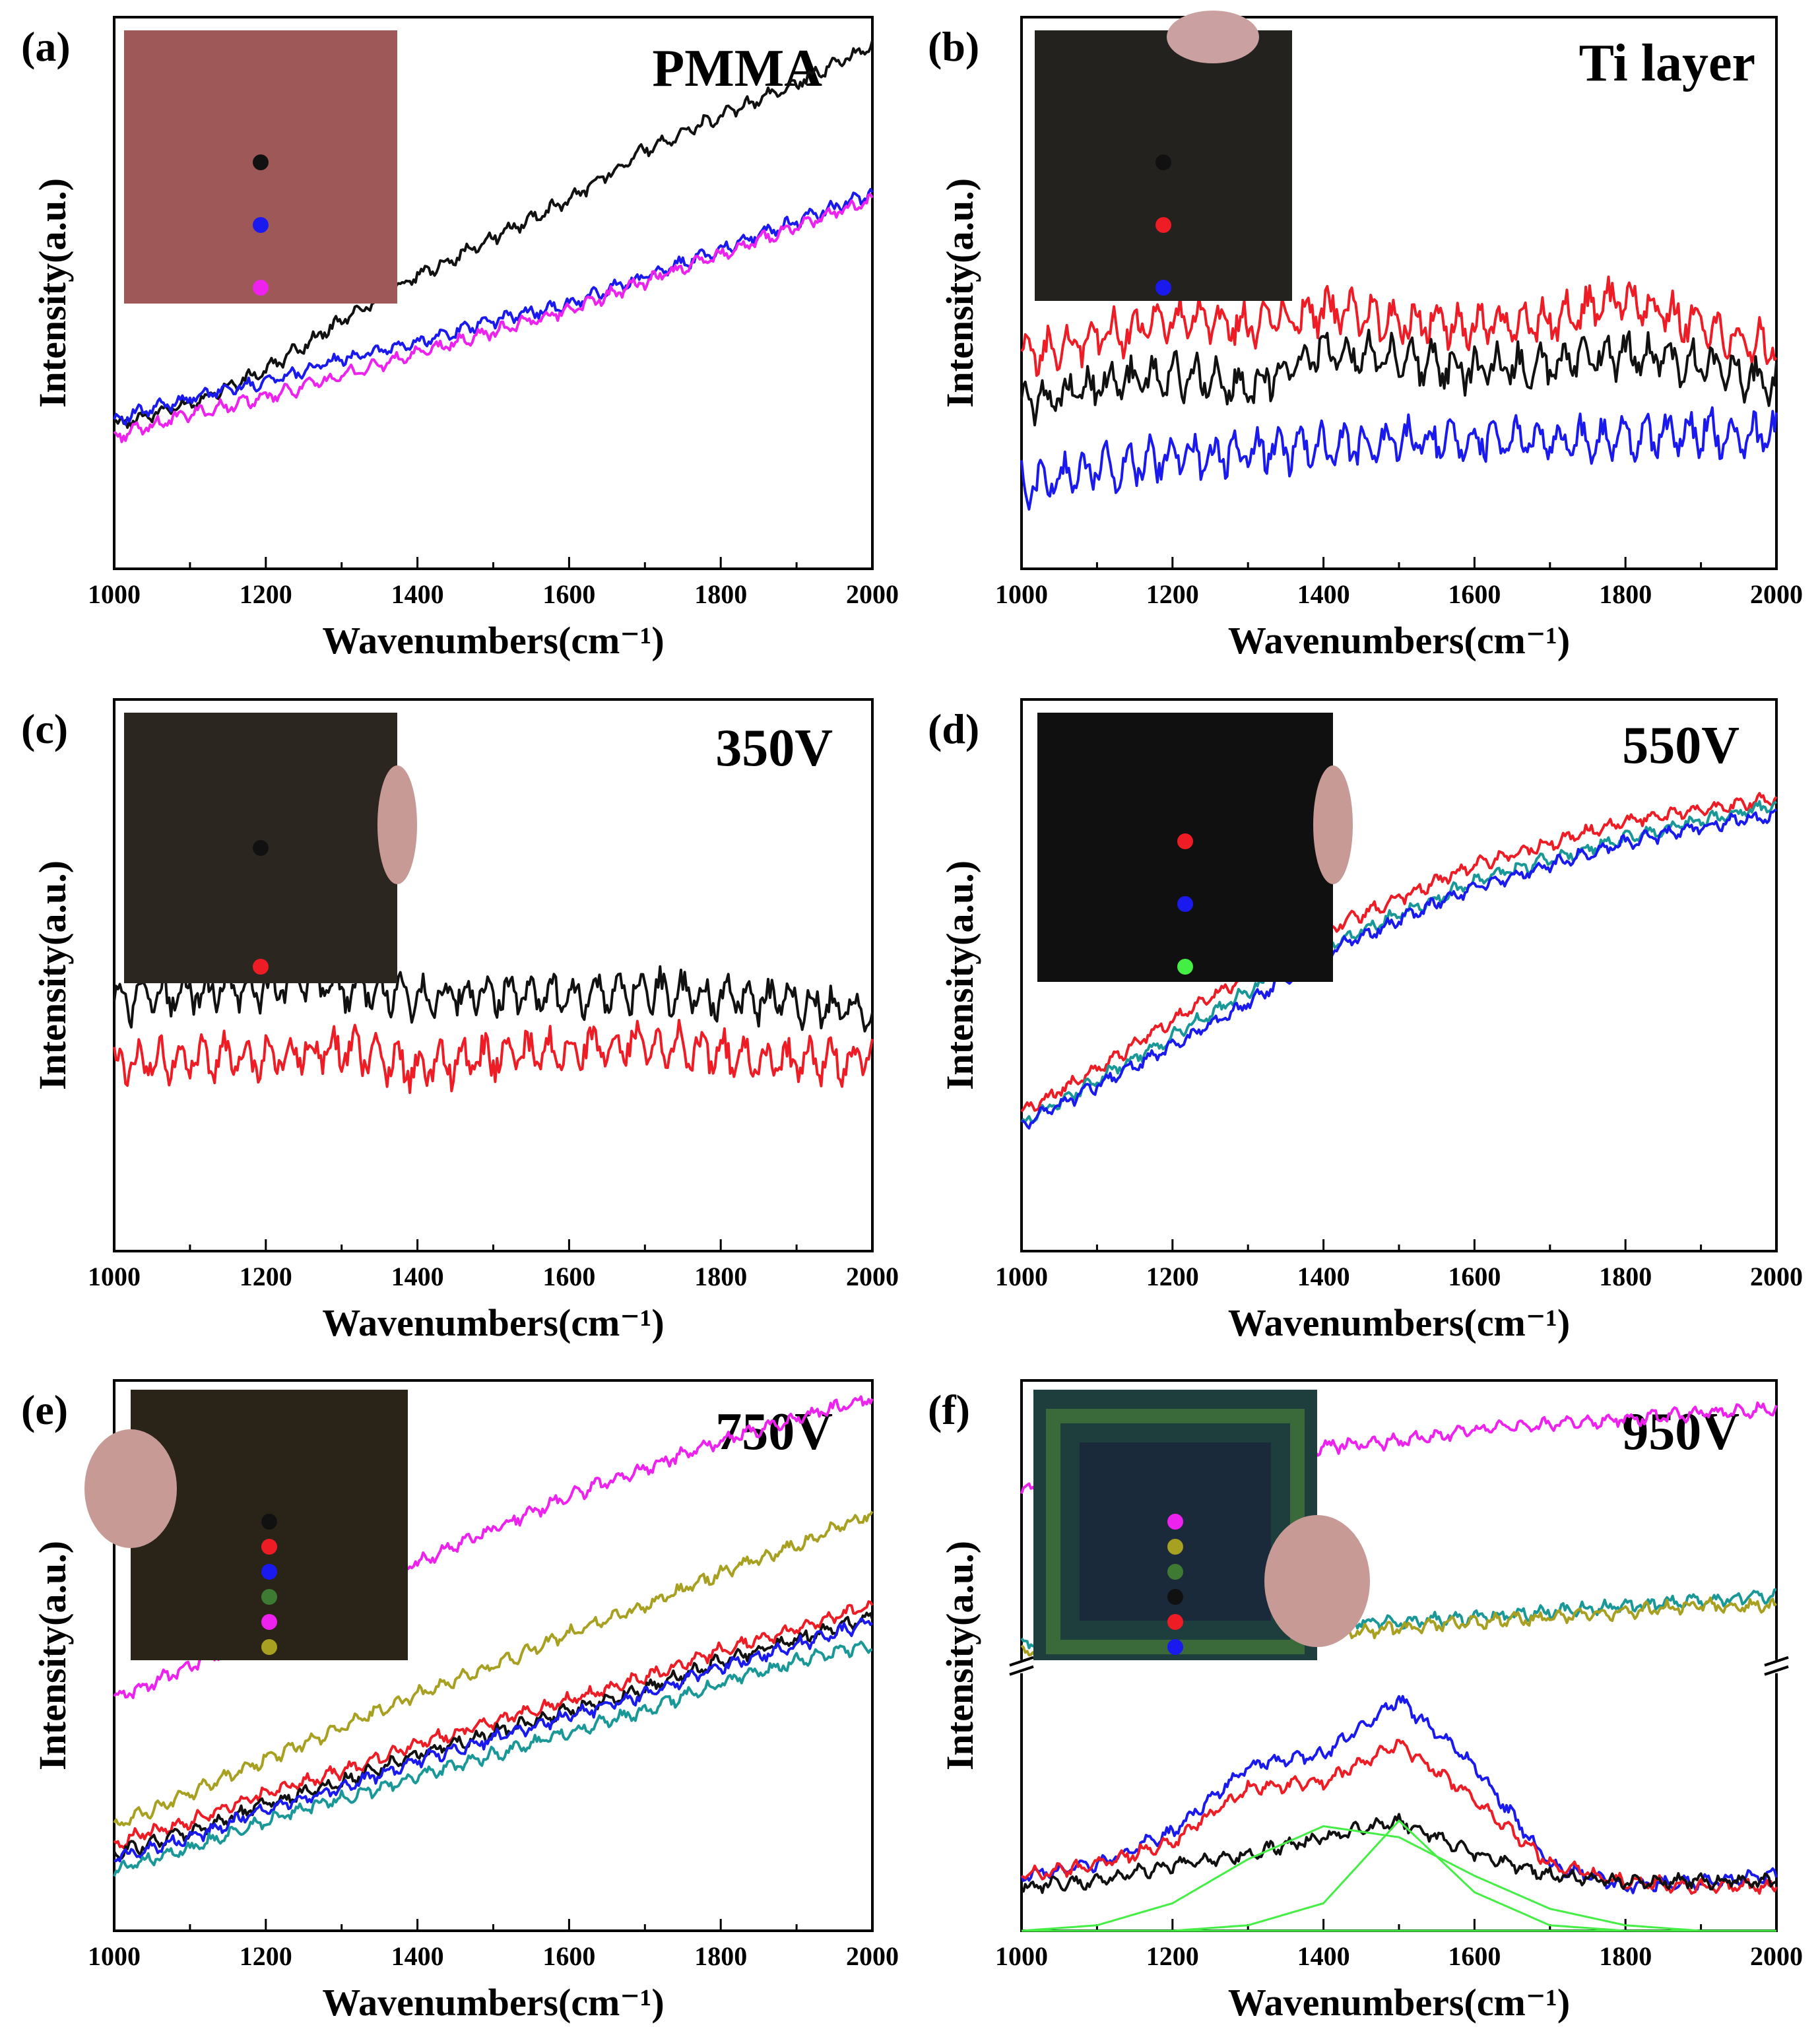  I want to click on panel-letter-b: (b), so click(953, 46).